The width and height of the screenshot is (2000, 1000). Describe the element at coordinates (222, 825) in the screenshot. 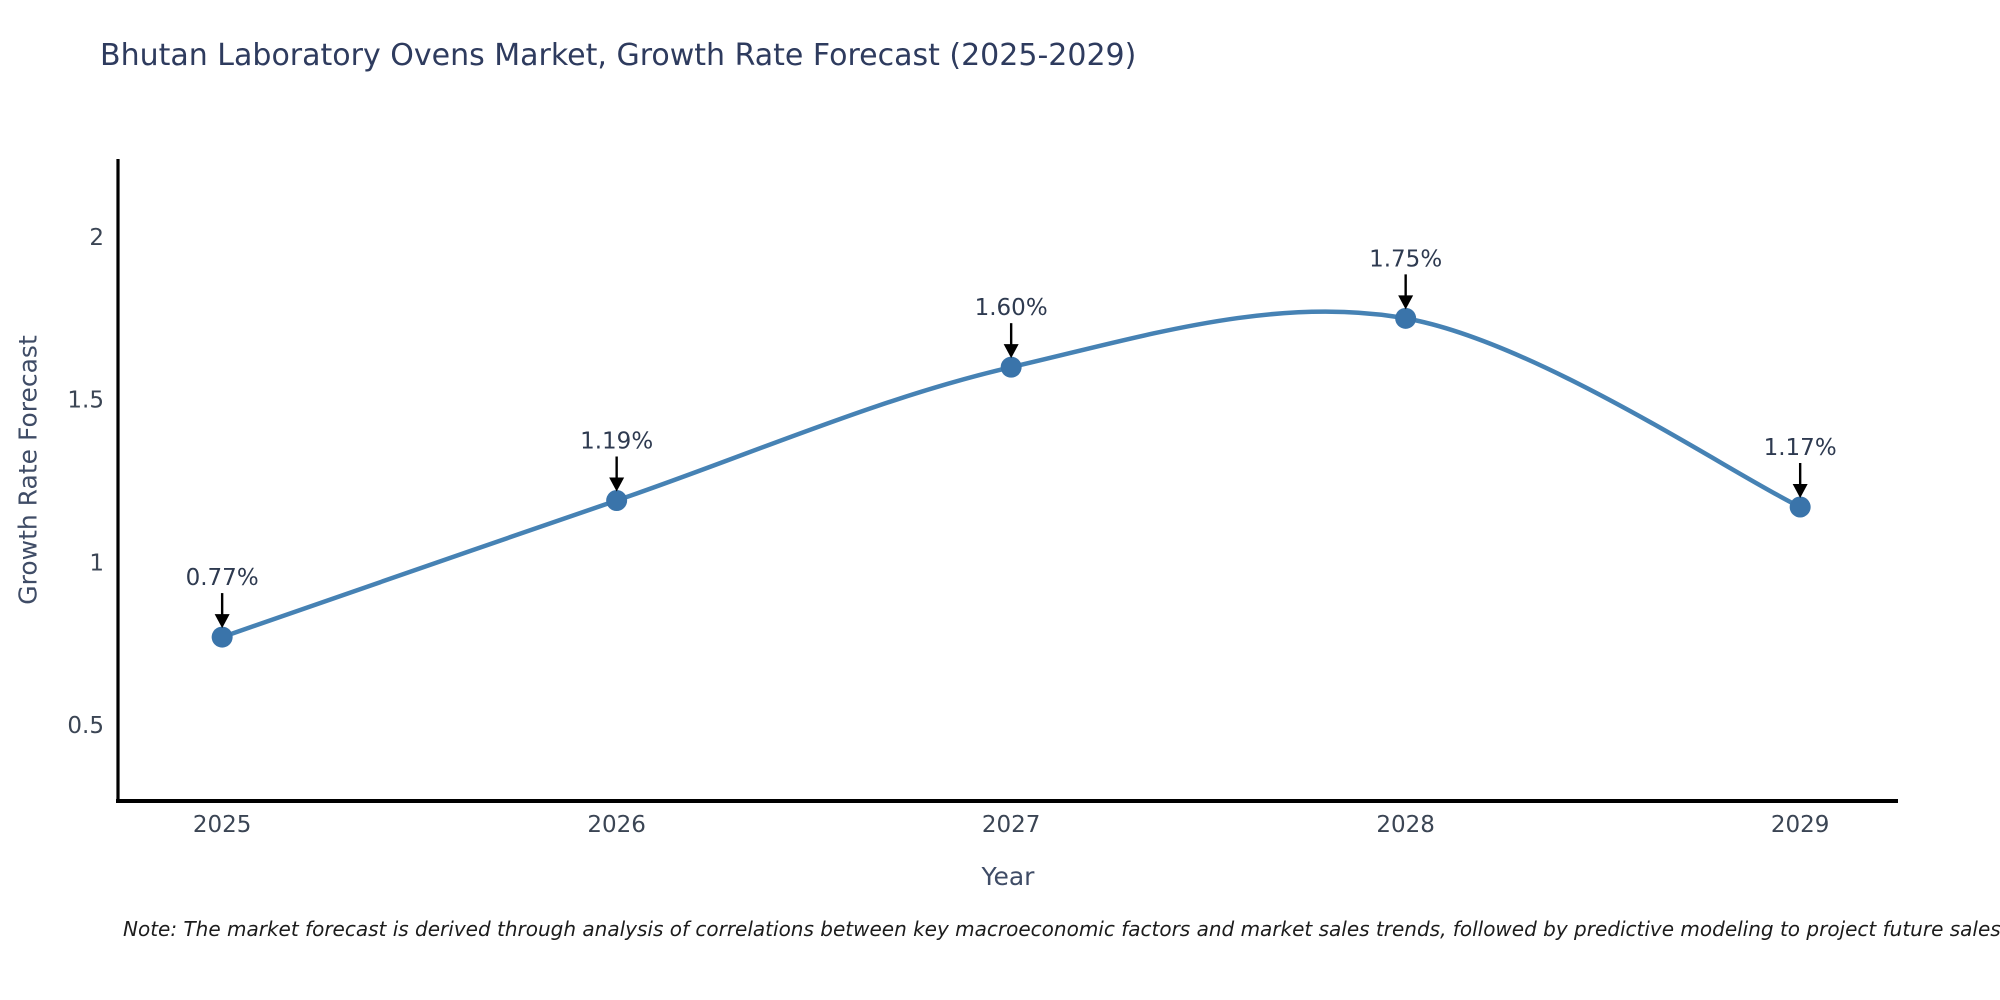

I see `x-tick-label: 2025` at that location.